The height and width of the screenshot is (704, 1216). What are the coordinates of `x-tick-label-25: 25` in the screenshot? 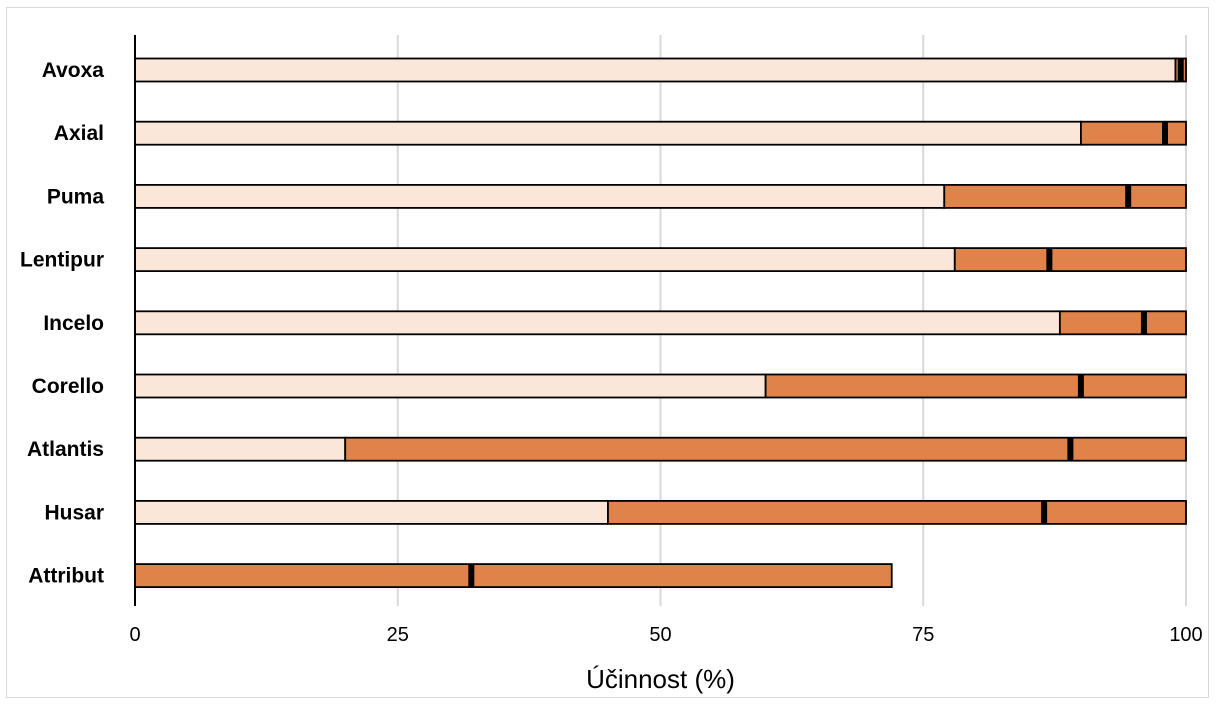 It's located at (398, 635).